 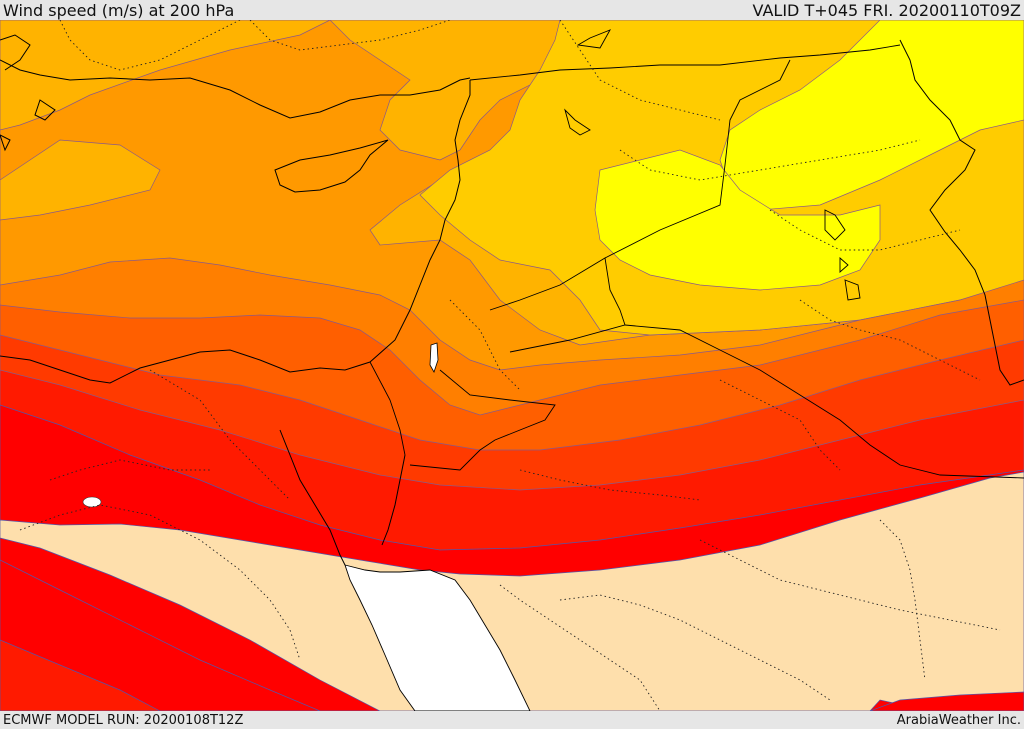 What do you see at coordinates (842, 255) in the screenshot?
I see `gulf-islands` at bounding box center [842, 255].